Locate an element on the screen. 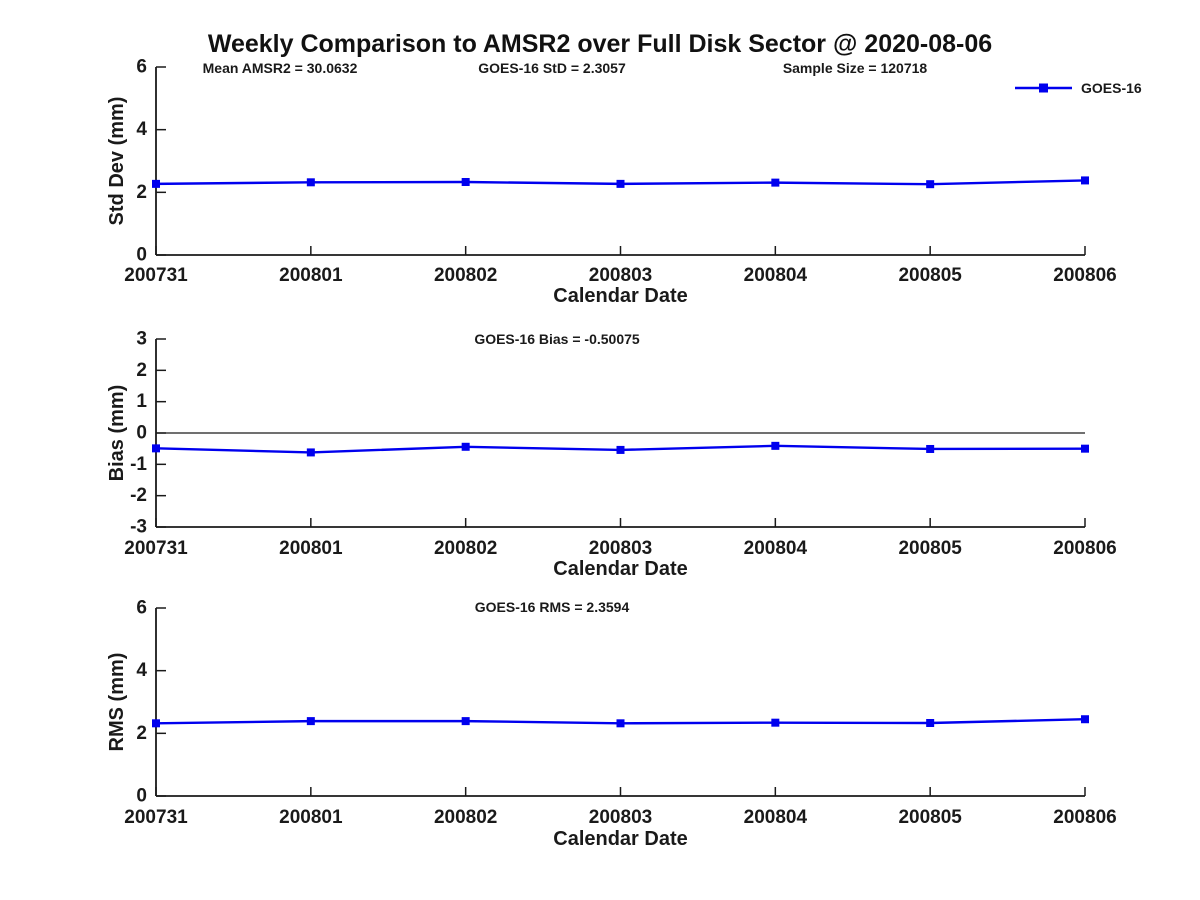 The width and height of the screenshot is (1200, 900). annotation-text: GOES-16 RMS = 2.3594 is located at coordinates (552, 607).